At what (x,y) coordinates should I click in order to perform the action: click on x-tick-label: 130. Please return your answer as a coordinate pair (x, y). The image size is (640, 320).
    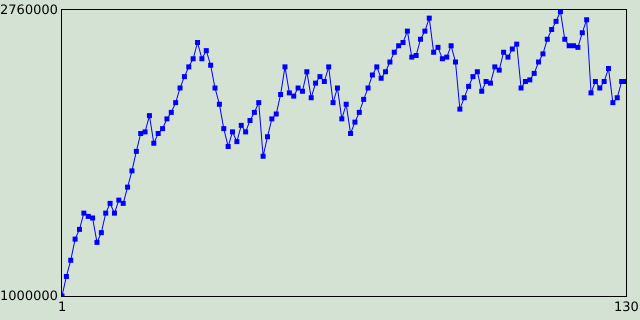
    Looking at the image, I should click on (626, 307).